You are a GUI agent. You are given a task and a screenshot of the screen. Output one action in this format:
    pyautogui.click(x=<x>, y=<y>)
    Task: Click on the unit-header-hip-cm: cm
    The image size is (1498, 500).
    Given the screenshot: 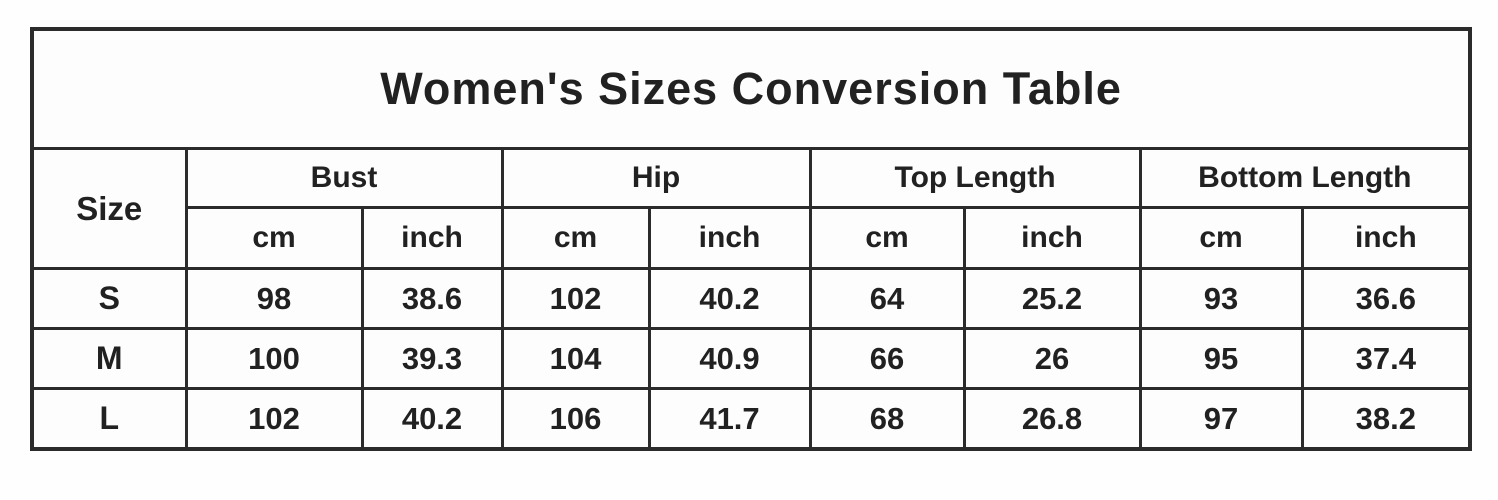 What is the action you would take?
    pyautogui.click(x=575, y=238)
    